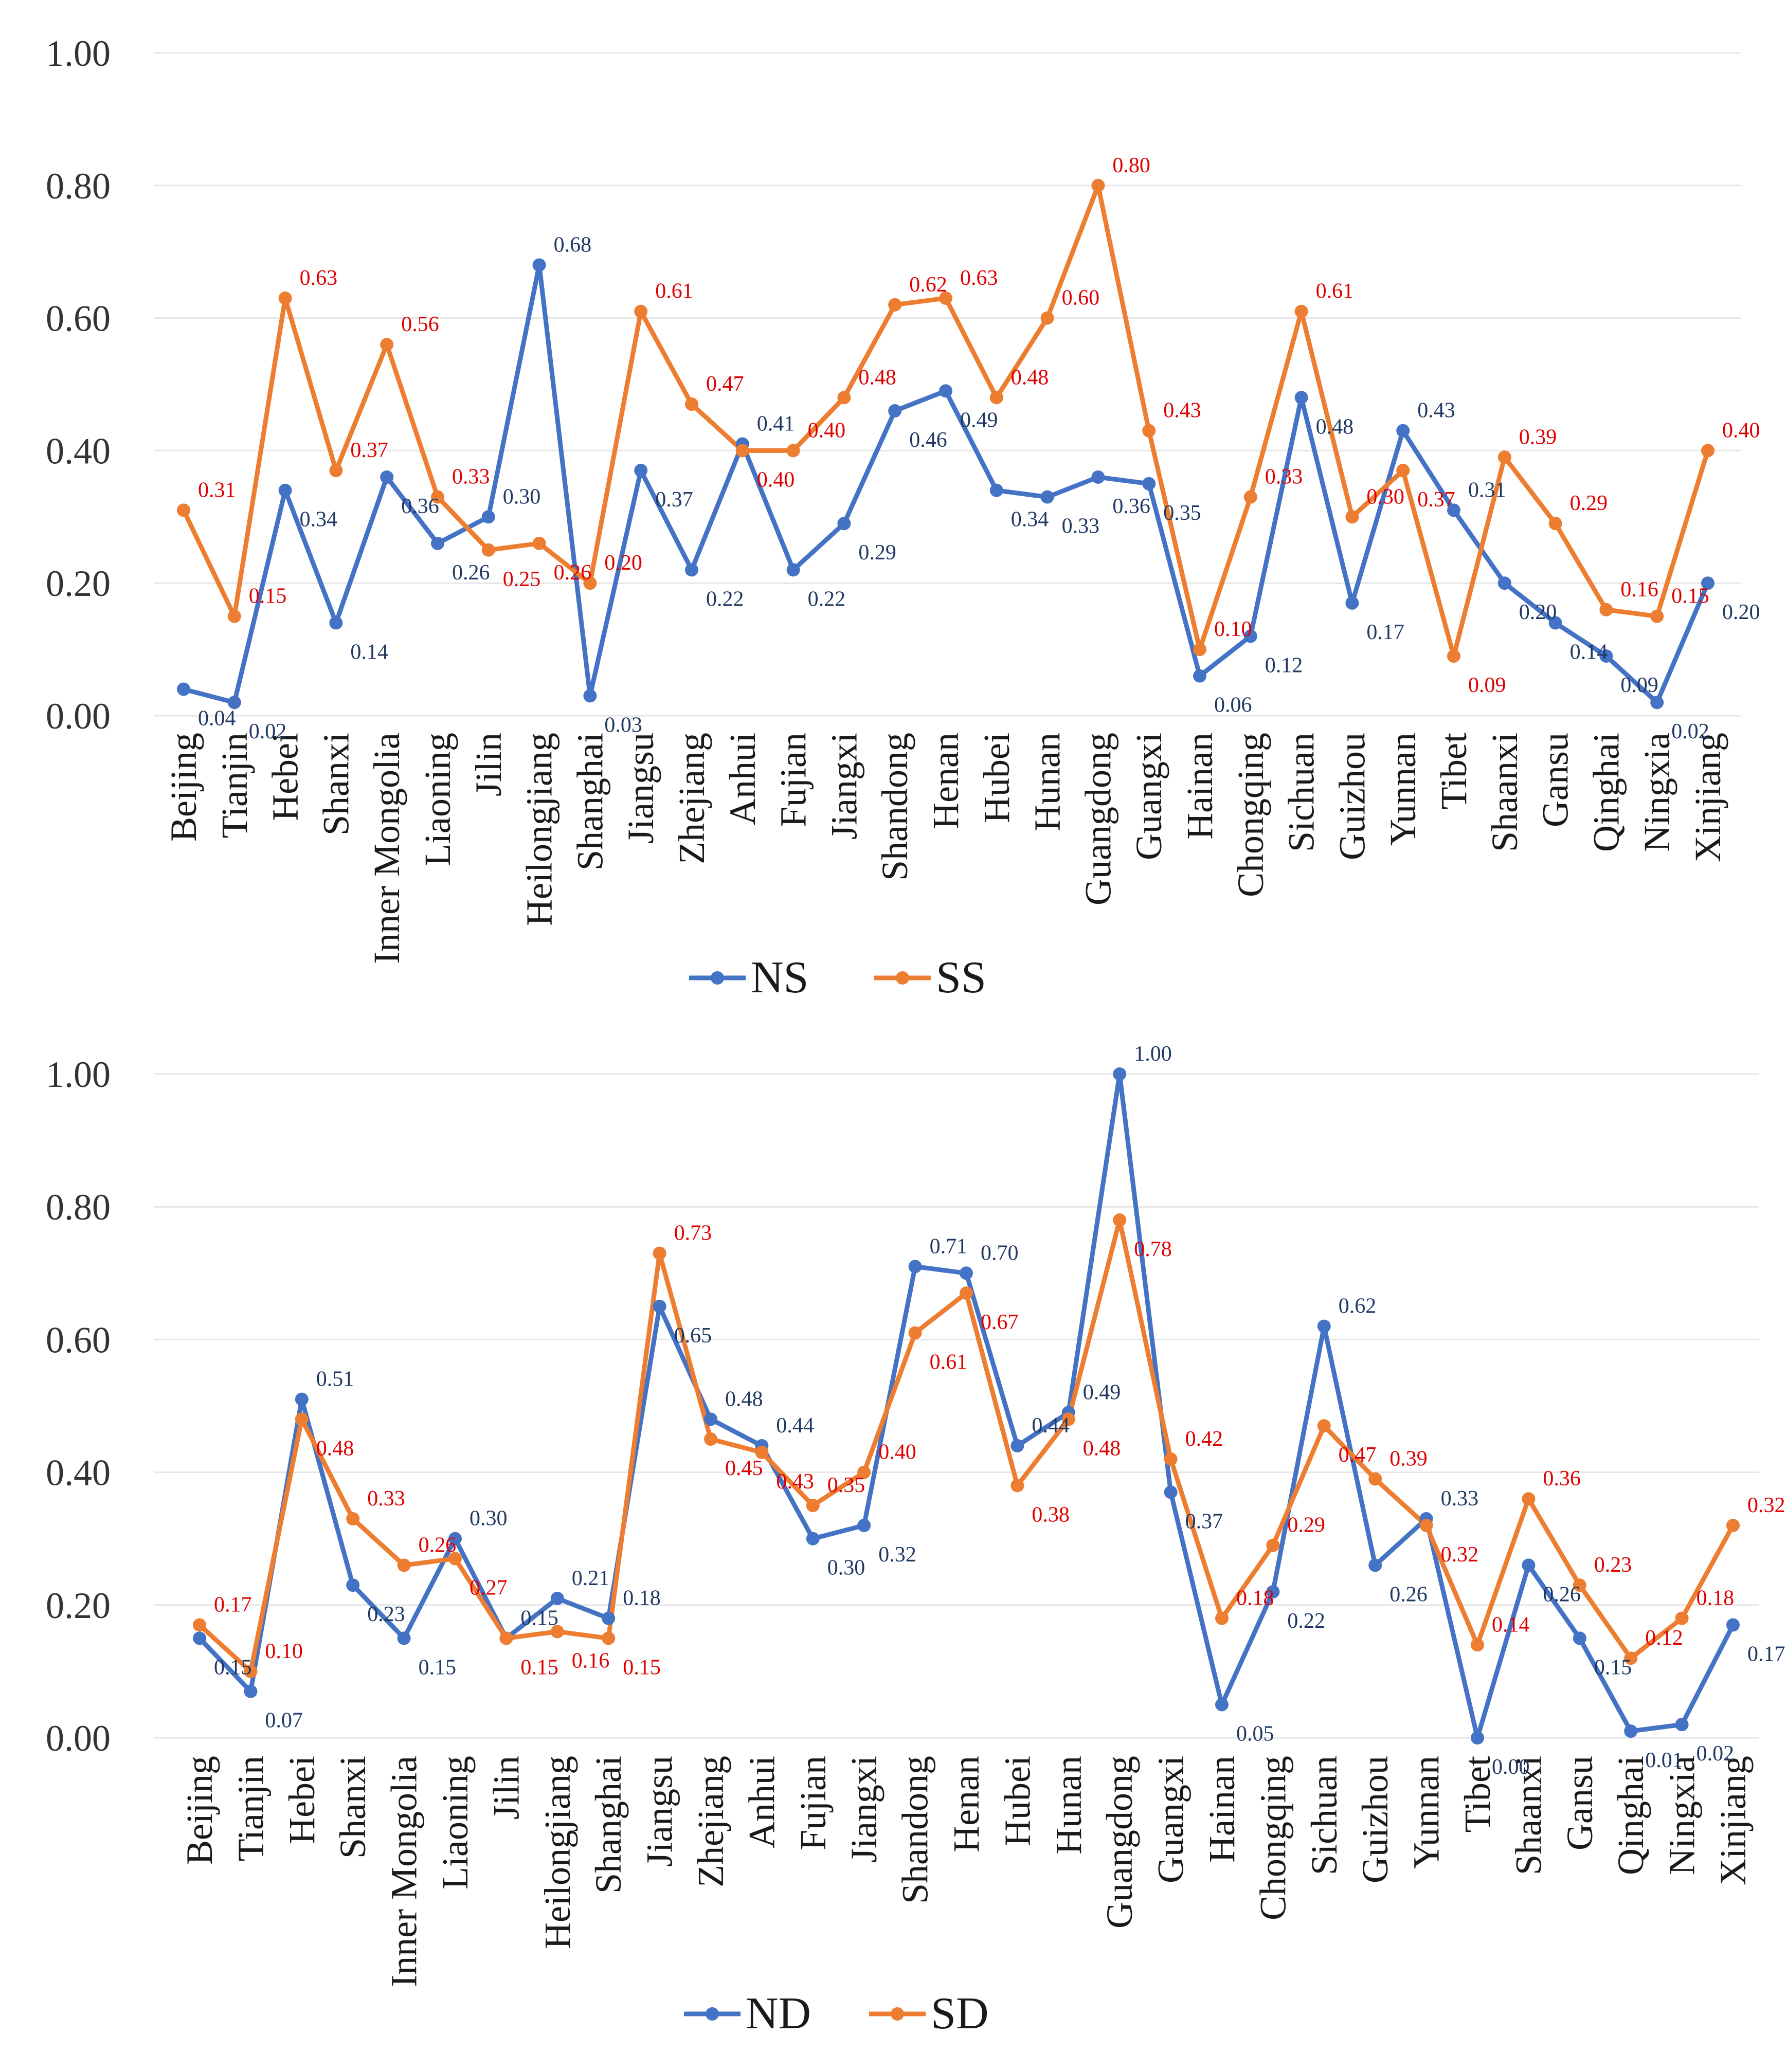  What do you see at coordinates (710, 1821) in the screenshot?
I see `nd-sd-x-tick-label: Zhejiang` at bounding box center [710, 1821].